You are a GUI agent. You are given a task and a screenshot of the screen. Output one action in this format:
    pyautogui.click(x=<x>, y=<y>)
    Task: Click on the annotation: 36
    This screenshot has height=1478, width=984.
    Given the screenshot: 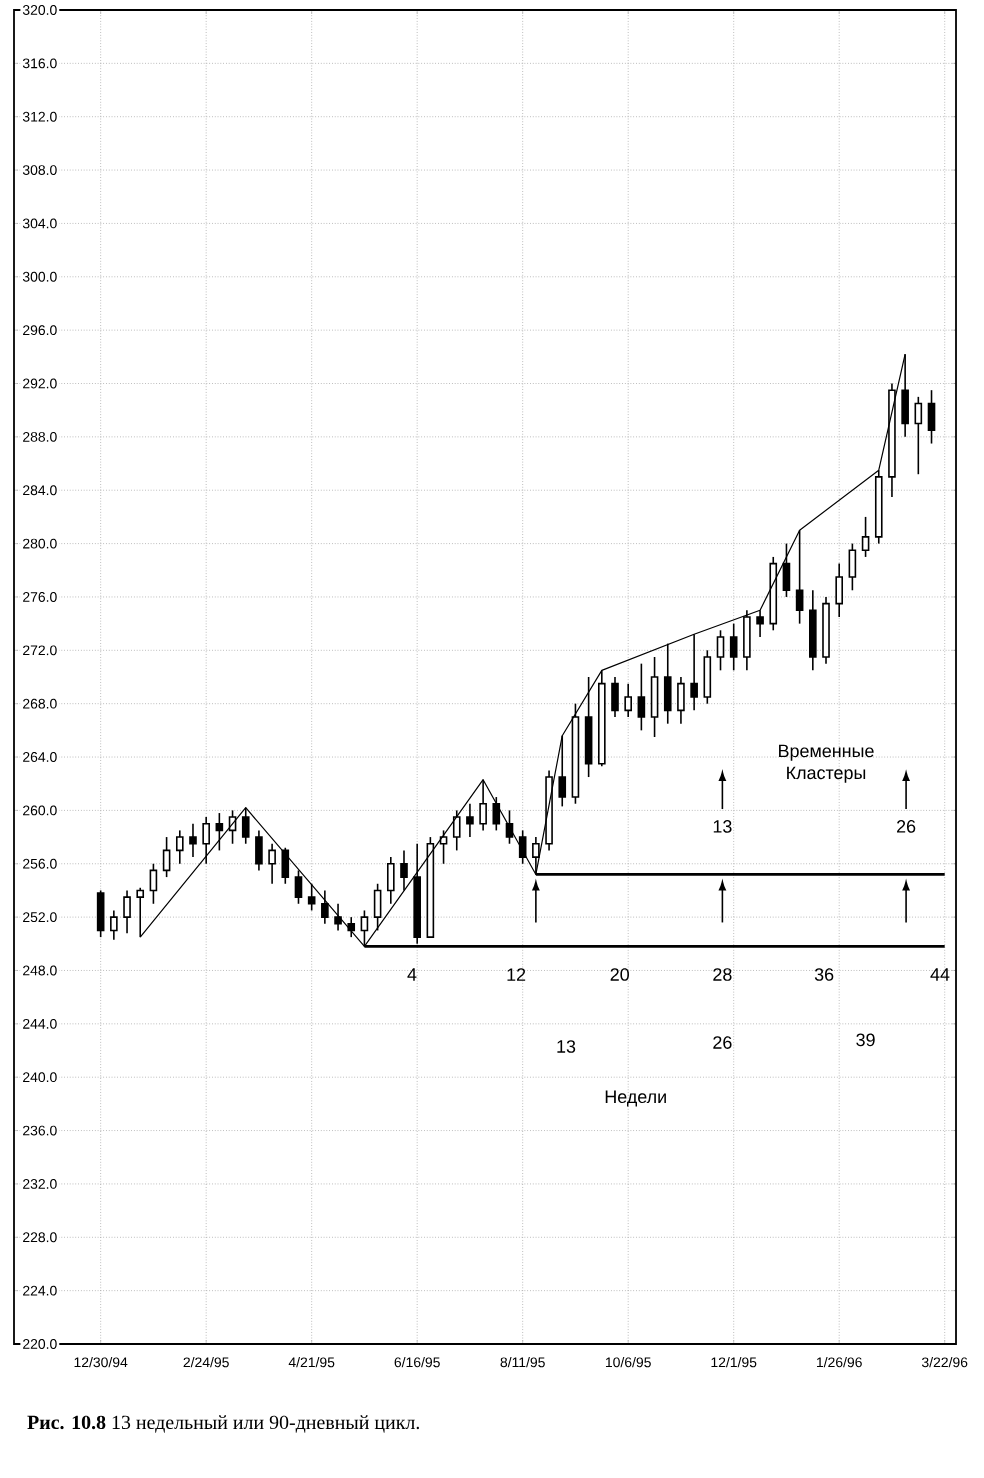 What is the action you would take?
    pyautogui.click(x=824, y=974)
    